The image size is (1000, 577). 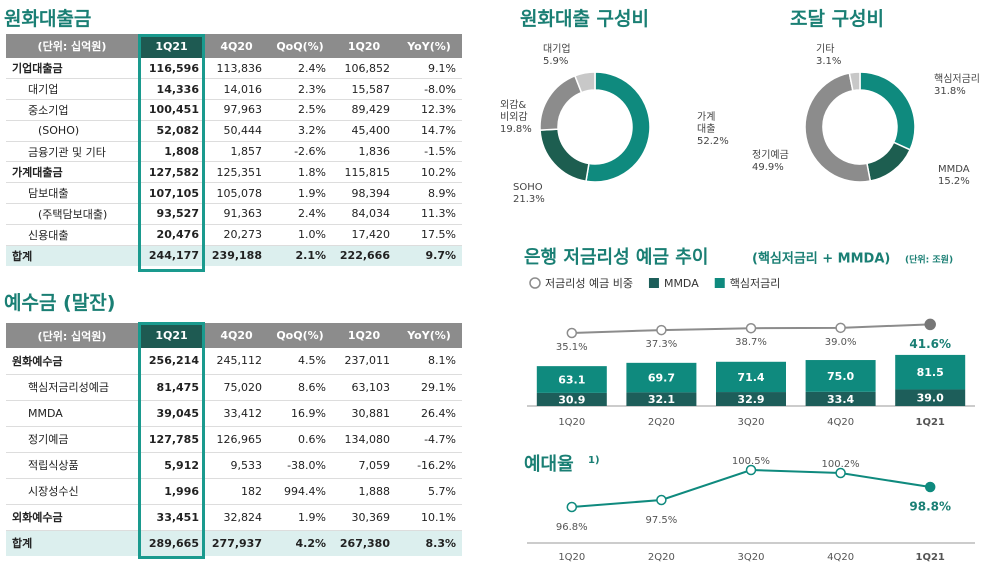 I want to click on cell: 105,078, so click(x=236, y=193).